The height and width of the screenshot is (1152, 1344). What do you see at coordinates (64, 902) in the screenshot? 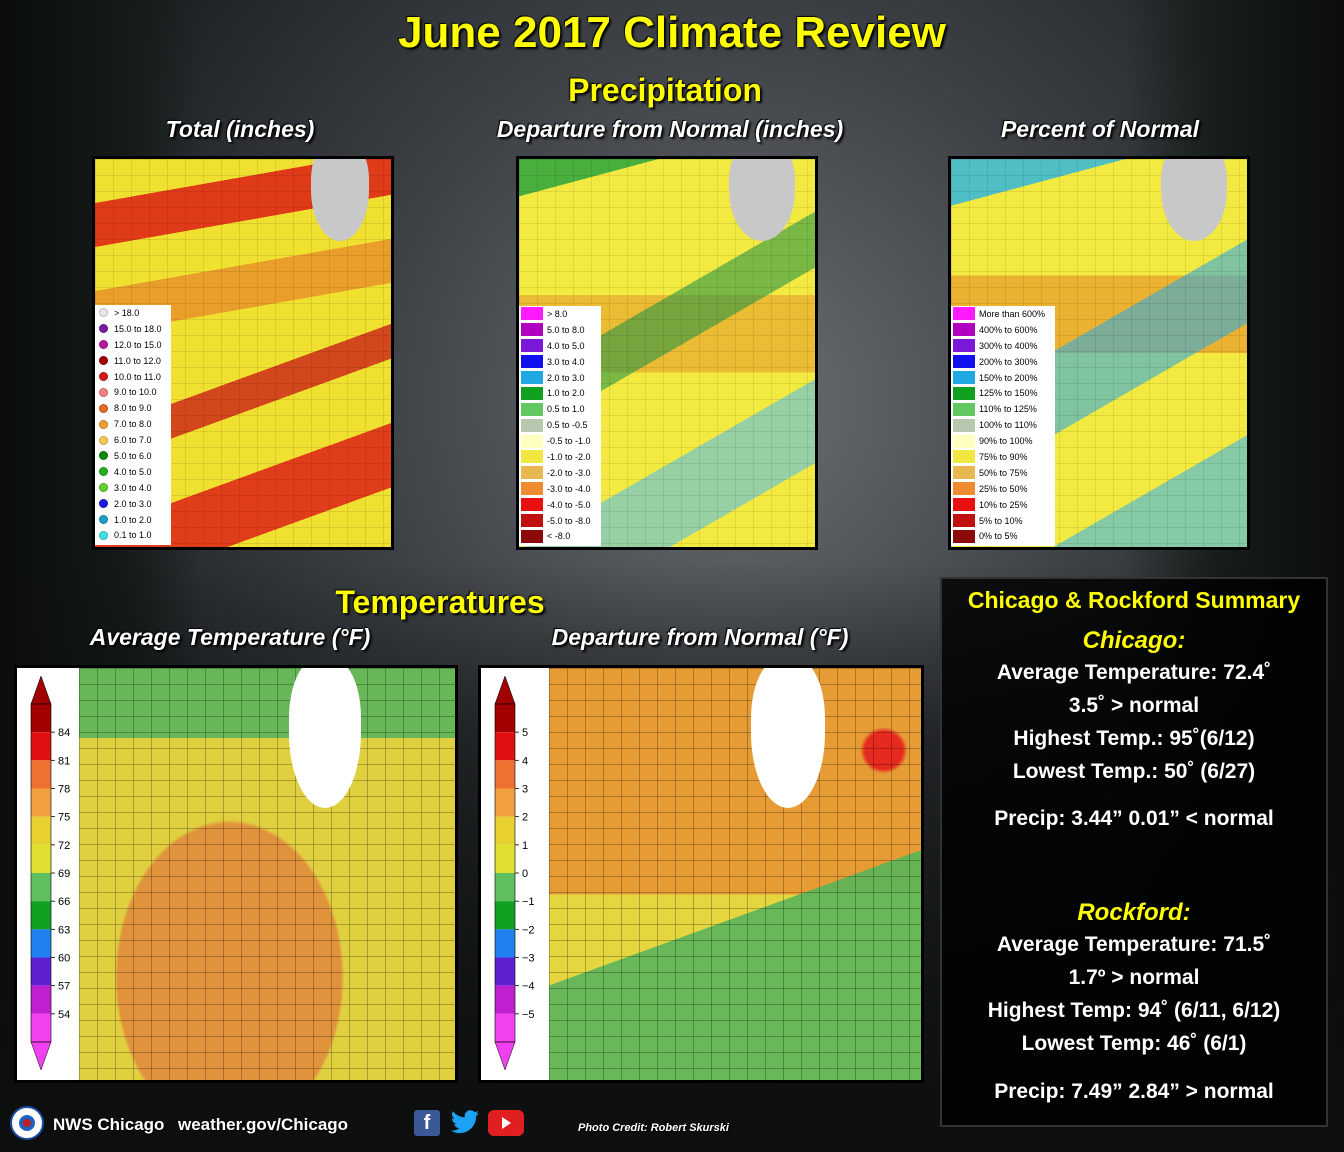
I see `colorbar-tick-label: 66` at bounding box center [64, 902].